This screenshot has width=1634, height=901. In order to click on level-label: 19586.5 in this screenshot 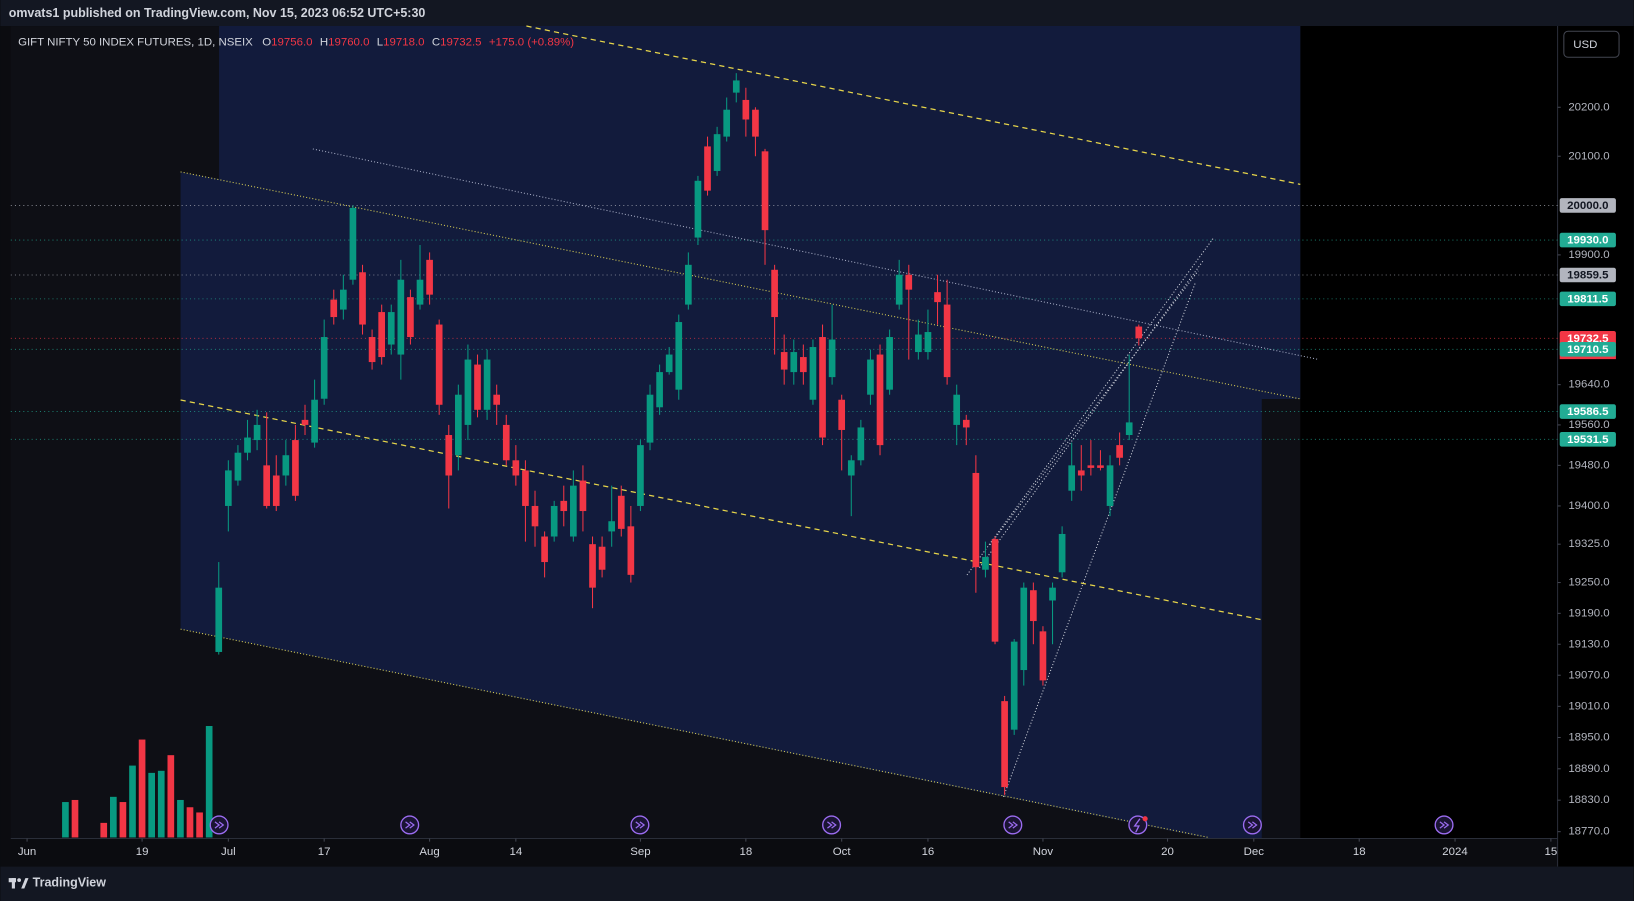, I will do `click(1588, 412)`.